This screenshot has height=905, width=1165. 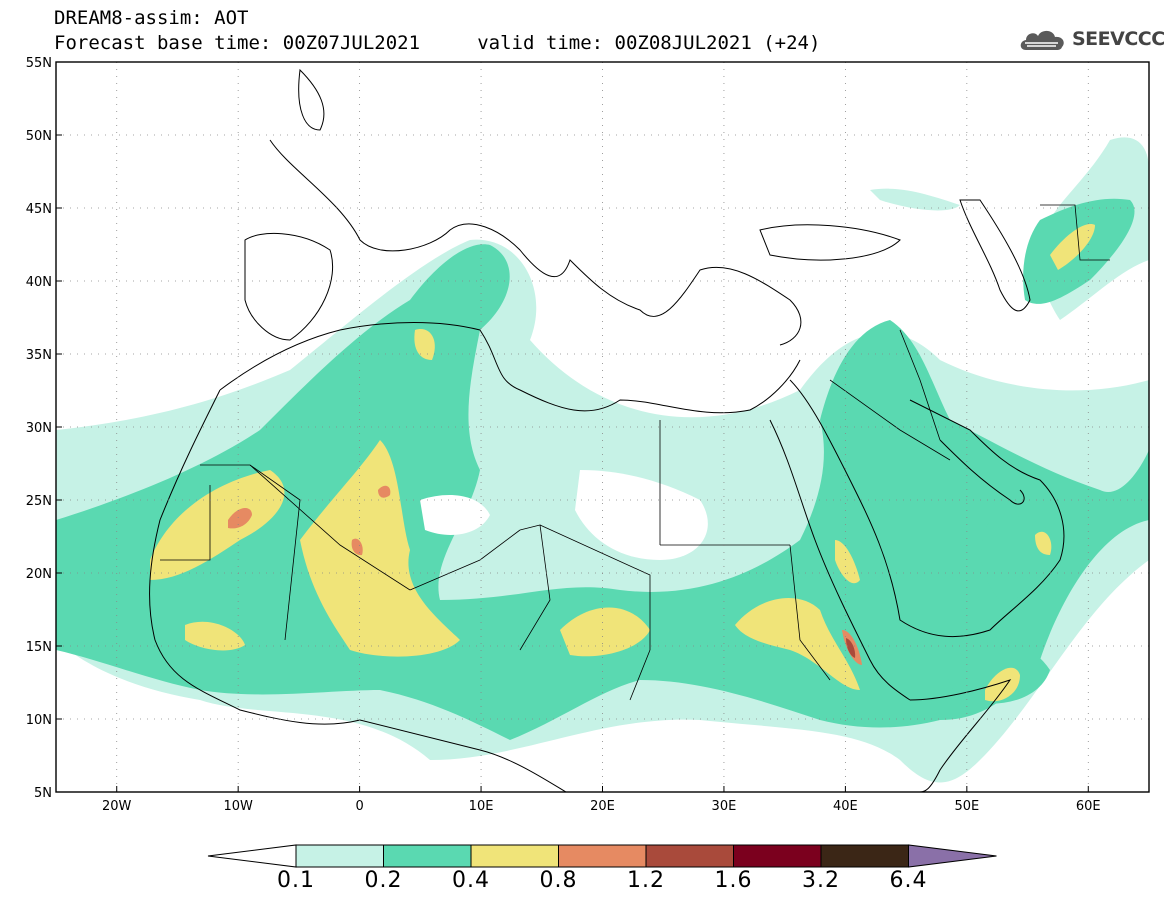 I want to click on aot-clear-patch-libya, so click(x=641, y=515).